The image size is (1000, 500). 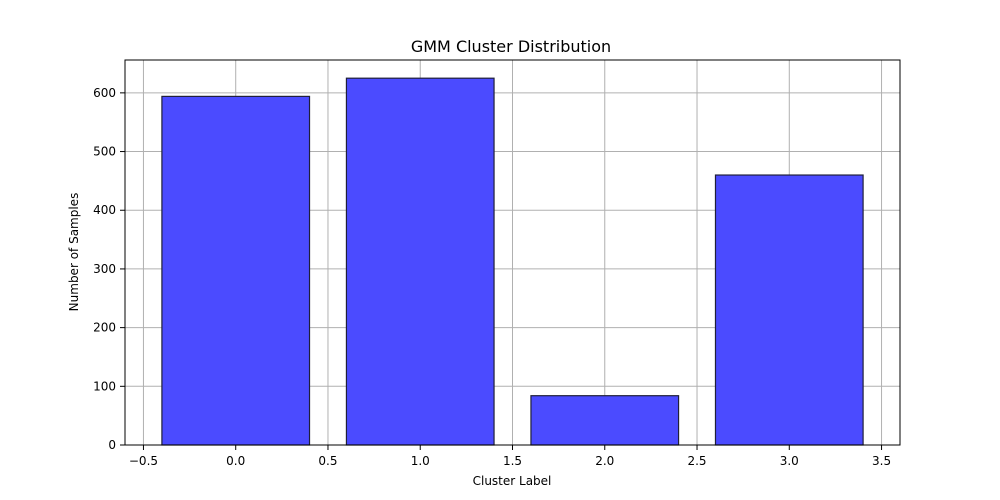 What do you see at coordinates (881, 461) in the screenshot?
I see `x-tick-label: 3.5` at bounding box center [881, 461].